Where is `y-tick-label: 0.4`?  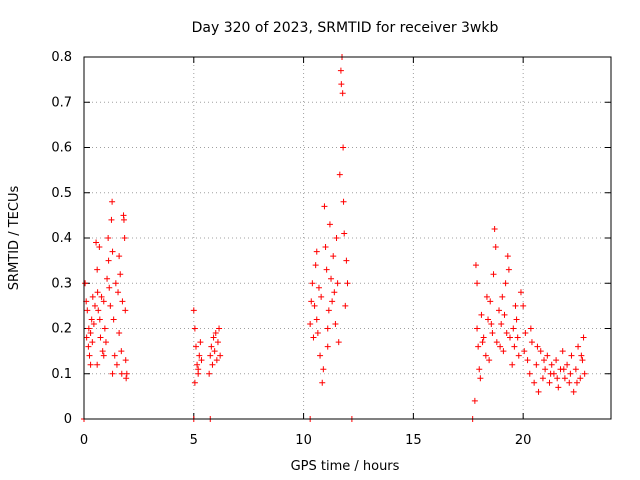 y-tick-label: 0.4 is located at coordinates (61, 238).